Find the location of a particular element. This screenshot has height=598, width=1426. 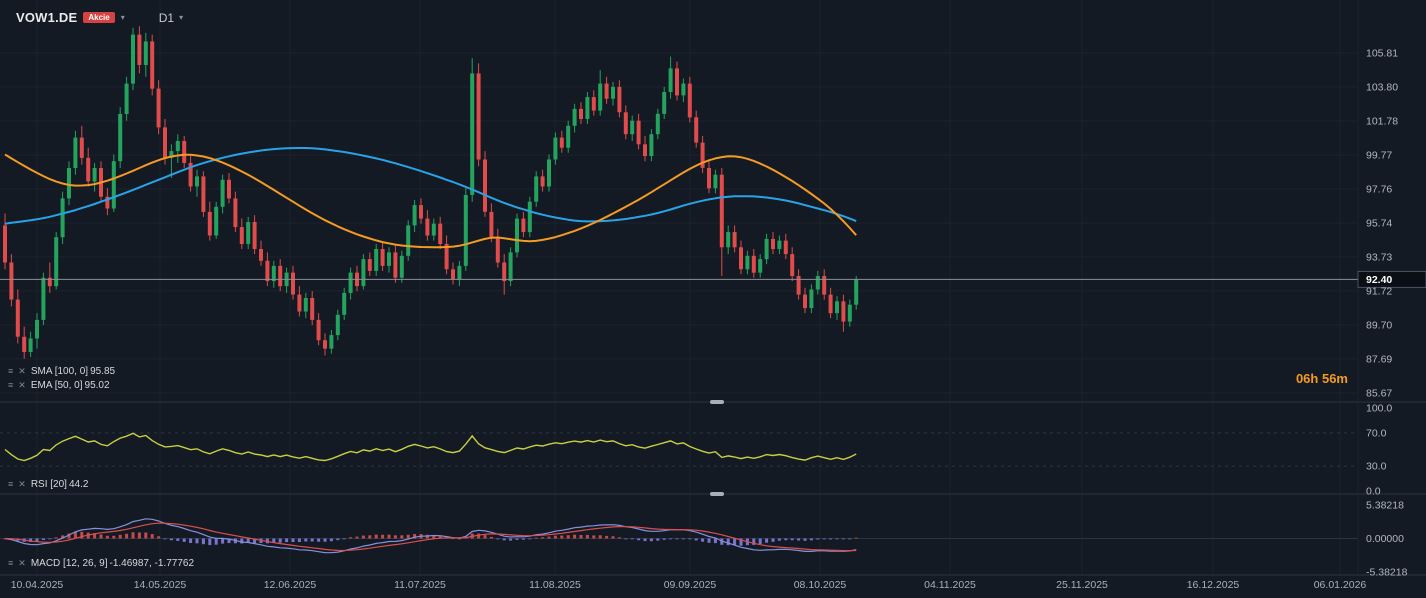

time-axis-label: 25.11.2025 is located at coordinates (1082, 585).